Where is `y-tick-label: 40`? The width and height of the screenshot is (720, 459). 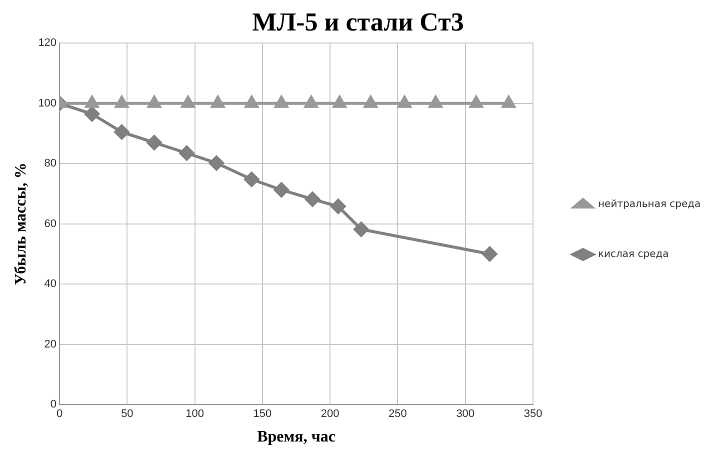 y-tick-label: 40 is located at coordinates (50, 284).